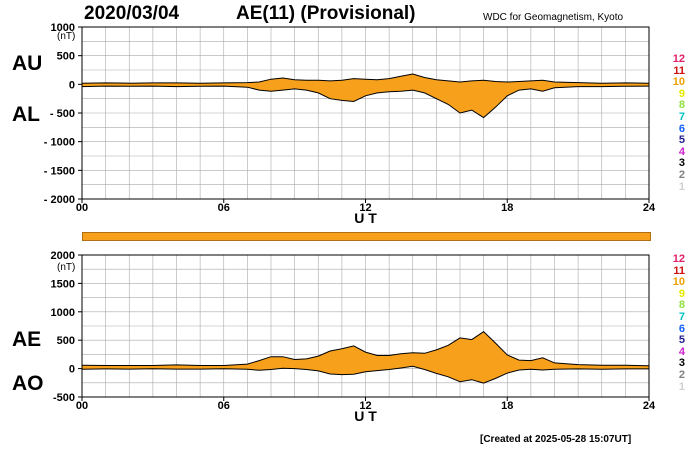 The height and width of the screenshot is (450, 700). I want to click on y-tick-label: - 1000, so click(59, 143).